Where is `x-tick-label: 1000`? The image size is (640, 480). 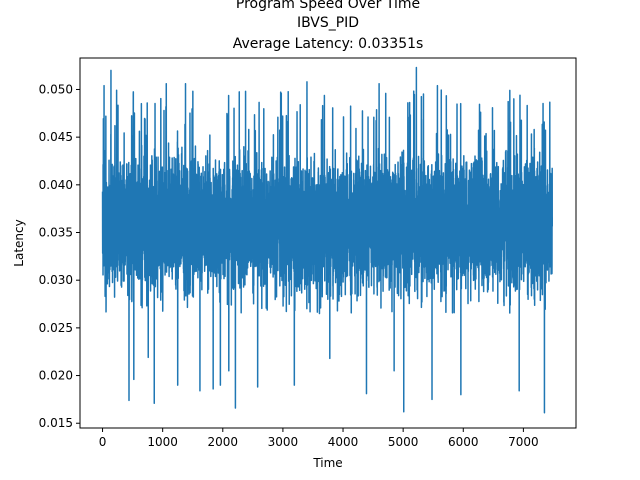 x-tick-label: 1000 is located at coordinates (162, 442).